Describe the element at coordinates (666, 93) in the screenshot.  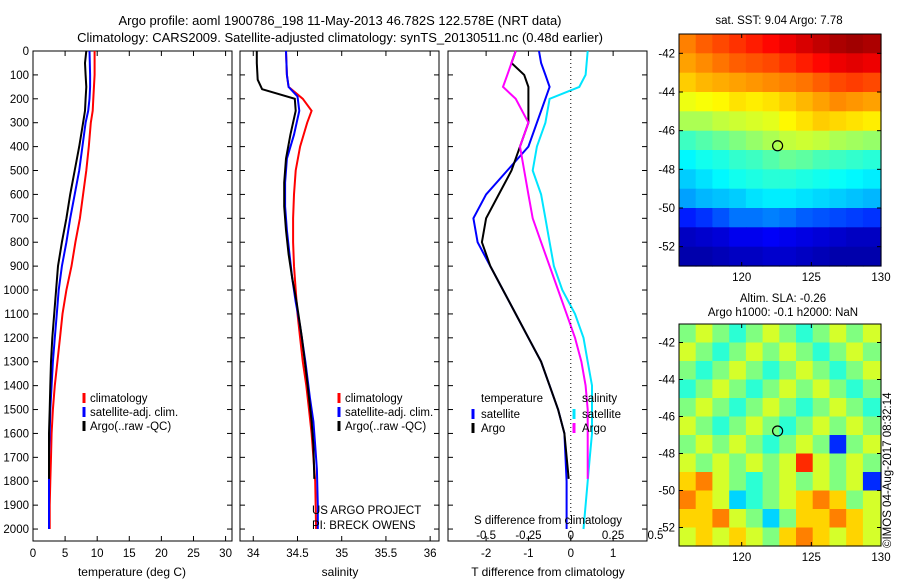
I see `y-tick-label: -44` at that location.